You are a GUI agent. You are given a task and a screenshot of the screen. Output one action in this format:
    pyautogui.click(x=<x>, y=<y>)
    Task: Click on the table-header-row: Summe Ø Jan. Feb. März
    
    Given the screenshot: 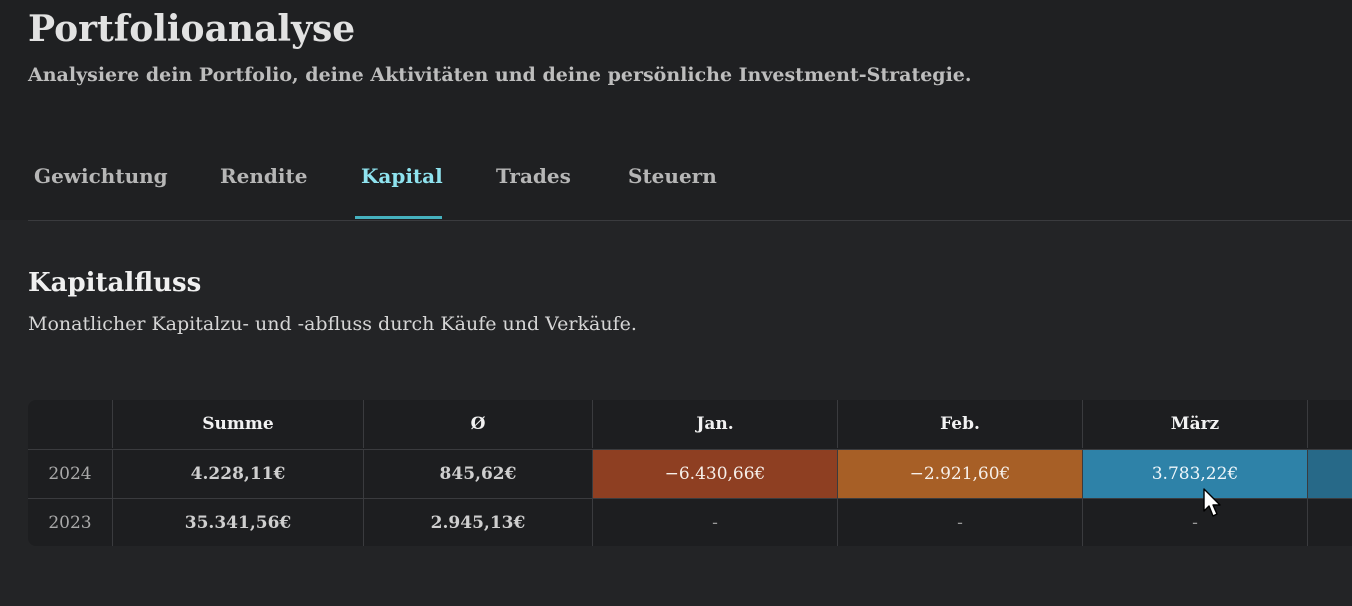 What is the action you would take?
    pyautogui.click(x=690, y=424)
    